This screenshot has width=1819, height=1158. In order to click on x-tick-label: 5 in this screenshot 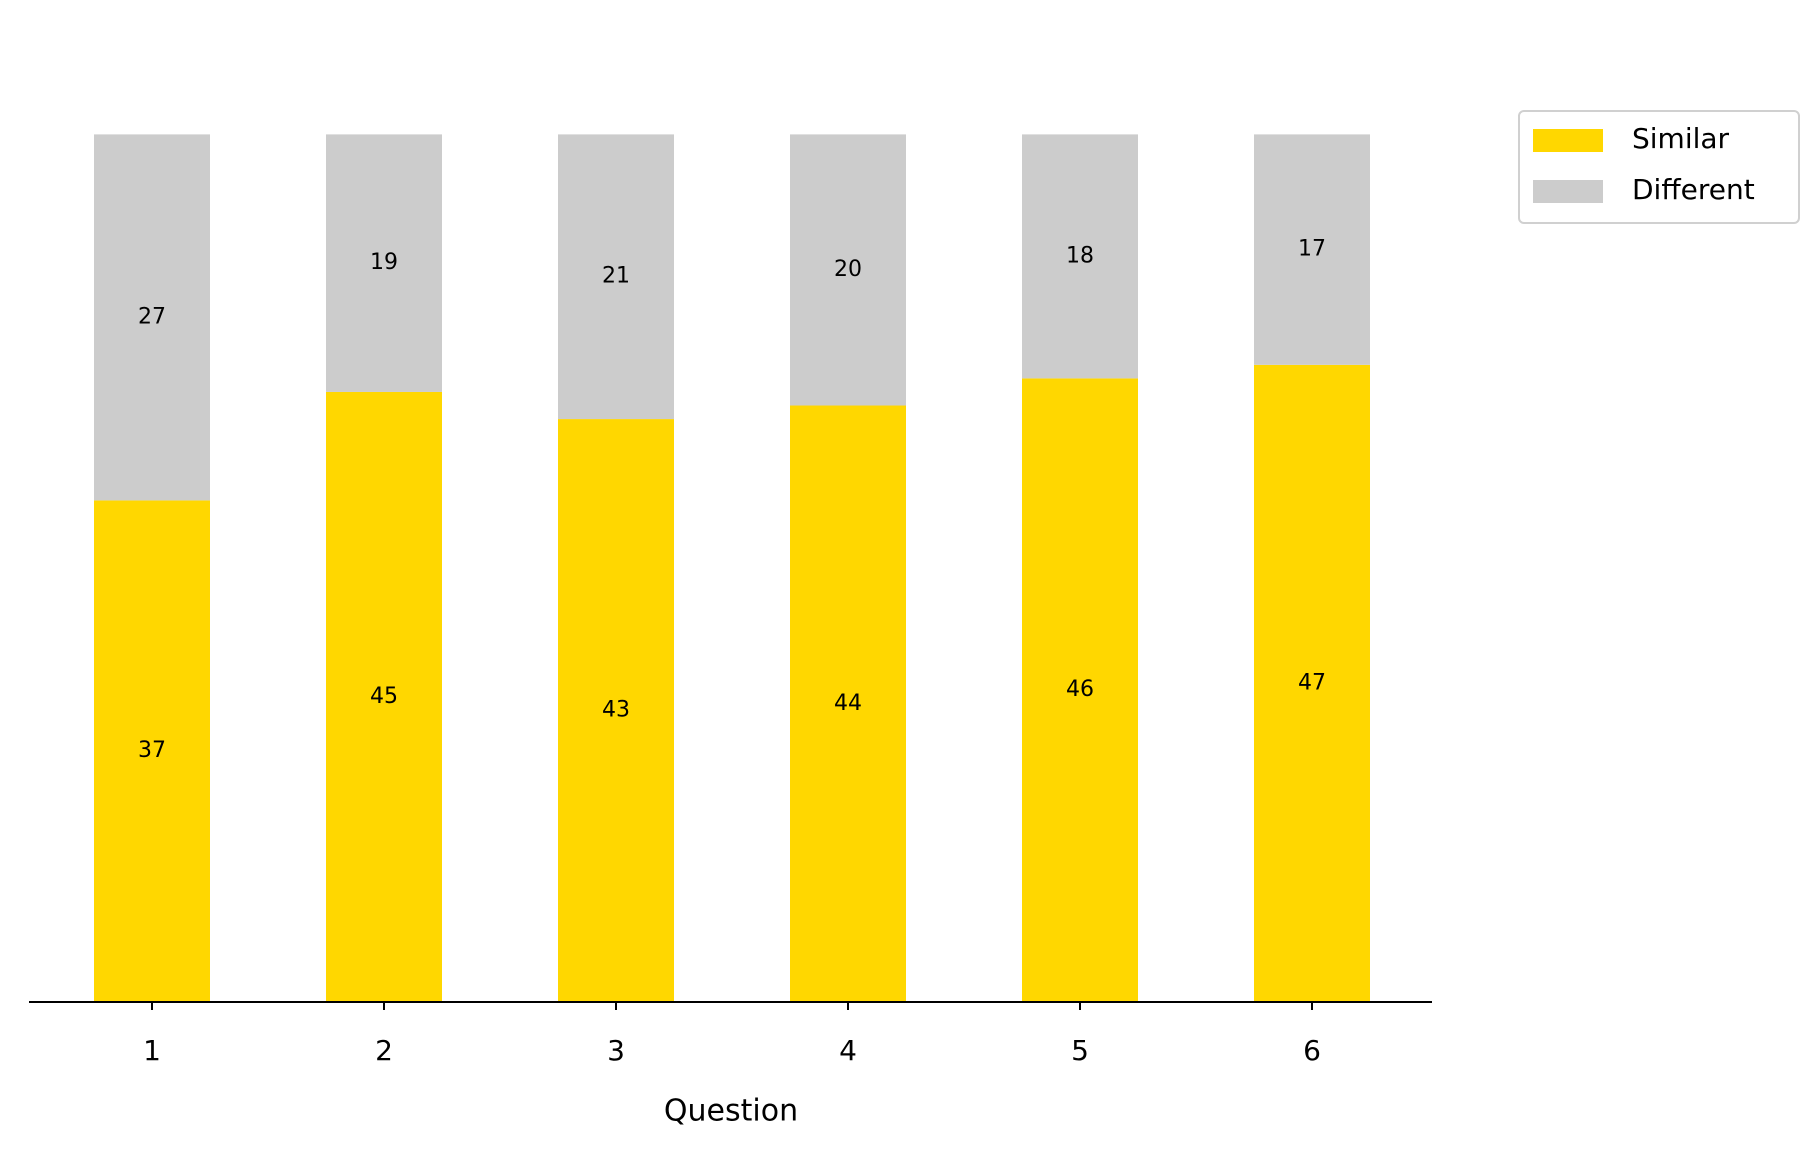, I will do `click(1080, 1050)`.